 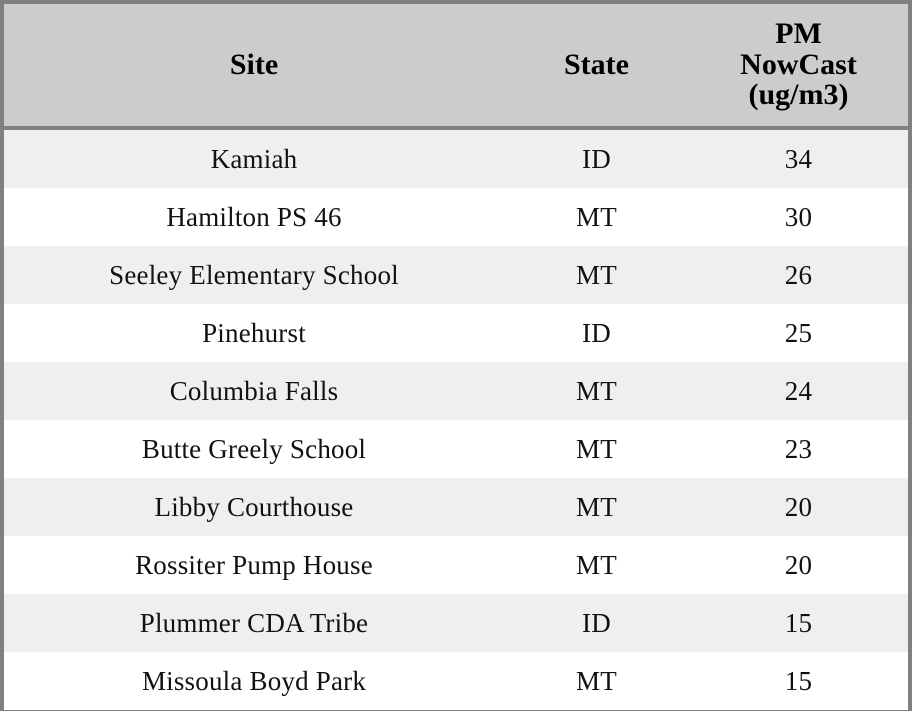 I want to click on column-header-pm-nowcast: PM NowCast (ug/m3), so click(x=798, y=67).